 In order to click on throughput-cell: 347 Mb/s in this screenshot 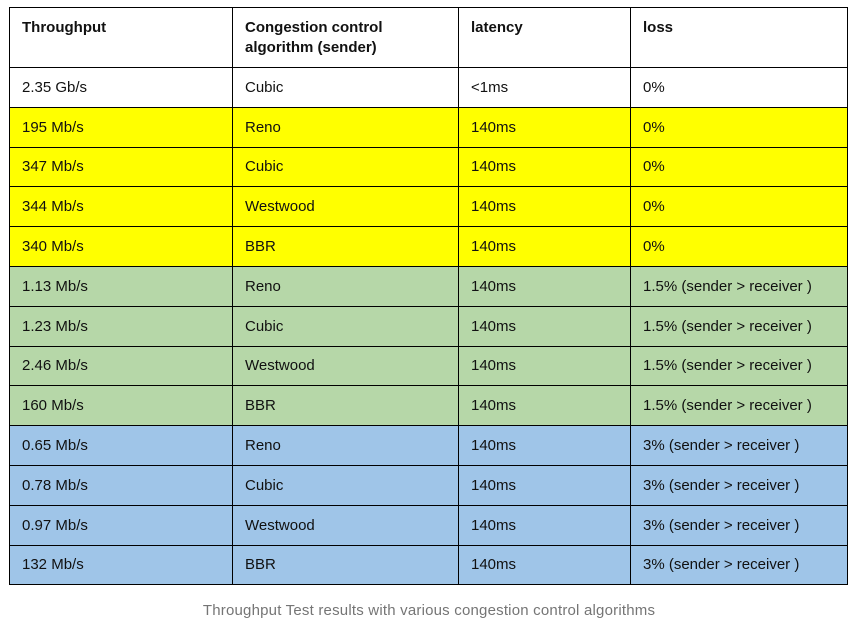, I will do `click(121, 167)`.